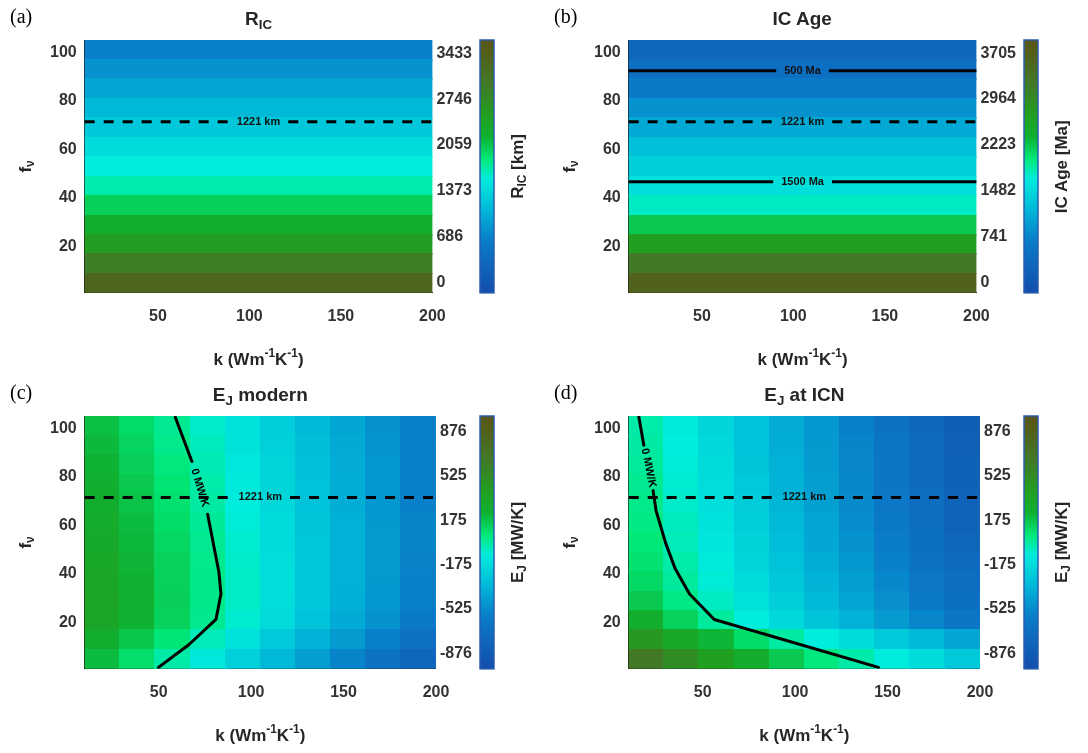 Image resolution: width=1088 pixels, height=753 pixels. Describe the element at coordinates (566, 393) in the screenshot. I see `text: (d)` at that location.